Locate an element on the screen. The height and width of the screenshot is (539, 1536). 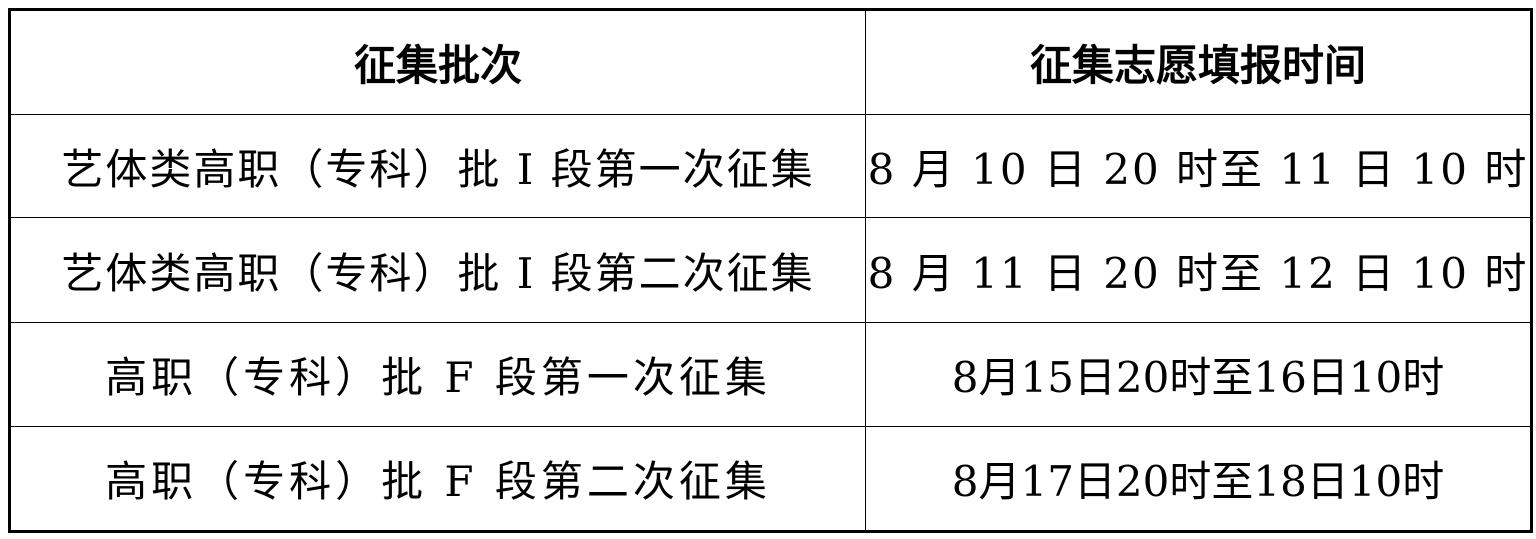
batch-cell: 高职（专科）批 F 段第二次征集 is located at coordinates (437, 479).